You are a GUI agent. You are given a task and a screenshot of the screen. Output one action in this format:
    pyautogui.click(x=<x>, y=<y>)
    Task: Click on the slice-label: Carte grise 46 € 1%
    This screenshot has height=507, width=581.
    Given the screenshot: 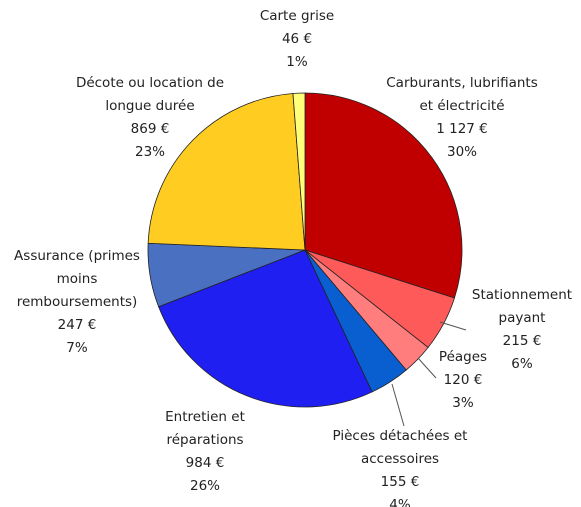 What is the action you would take?
    pyautogui.click(x=297, y=39)
    